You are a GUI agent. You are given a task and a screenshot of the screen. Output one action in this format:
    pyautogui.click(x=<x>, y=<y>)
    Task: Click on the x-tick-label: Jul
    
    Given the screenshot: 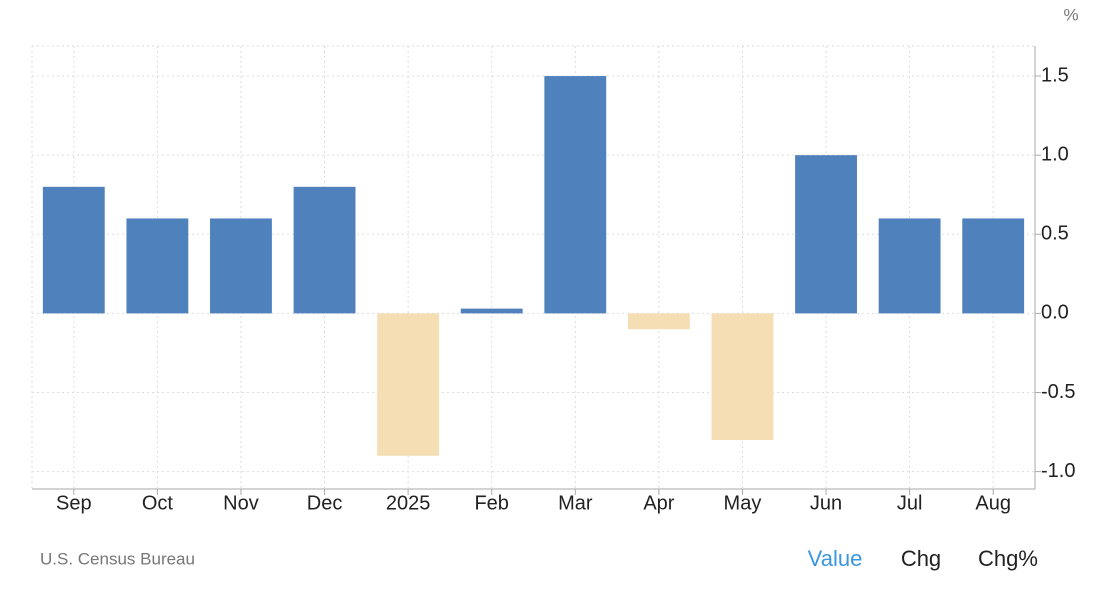 What is the action you would take?
    pyautogui.click(x=910, y=503)
    